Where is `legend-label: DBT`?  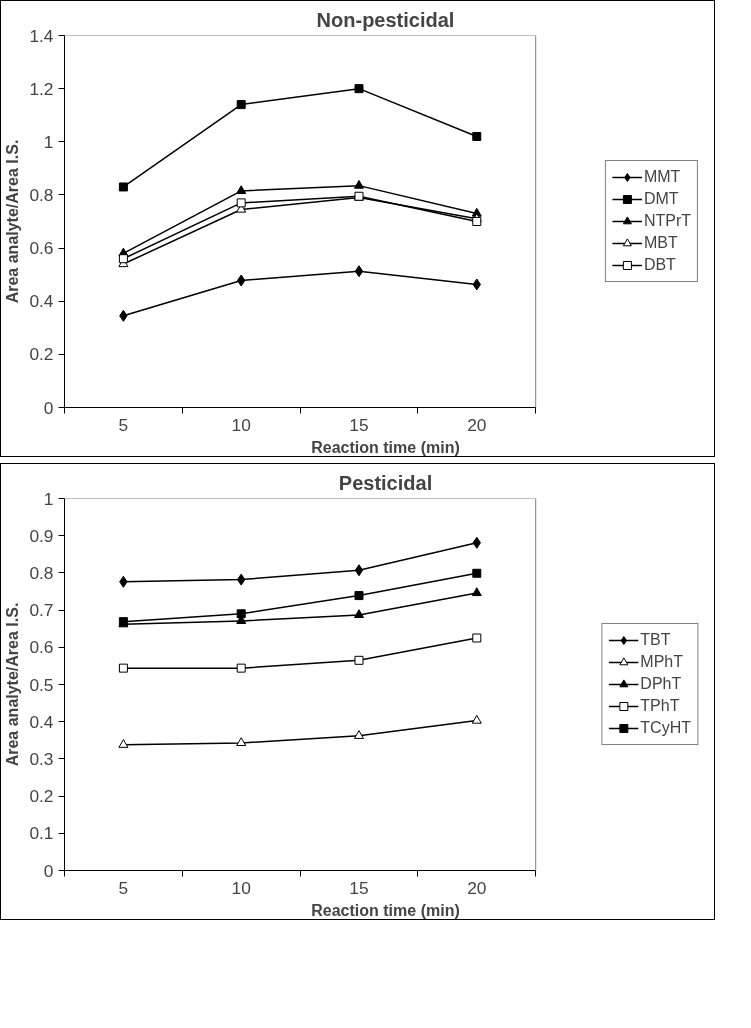
legend-label: DBT is located at coordinates (659, 265).